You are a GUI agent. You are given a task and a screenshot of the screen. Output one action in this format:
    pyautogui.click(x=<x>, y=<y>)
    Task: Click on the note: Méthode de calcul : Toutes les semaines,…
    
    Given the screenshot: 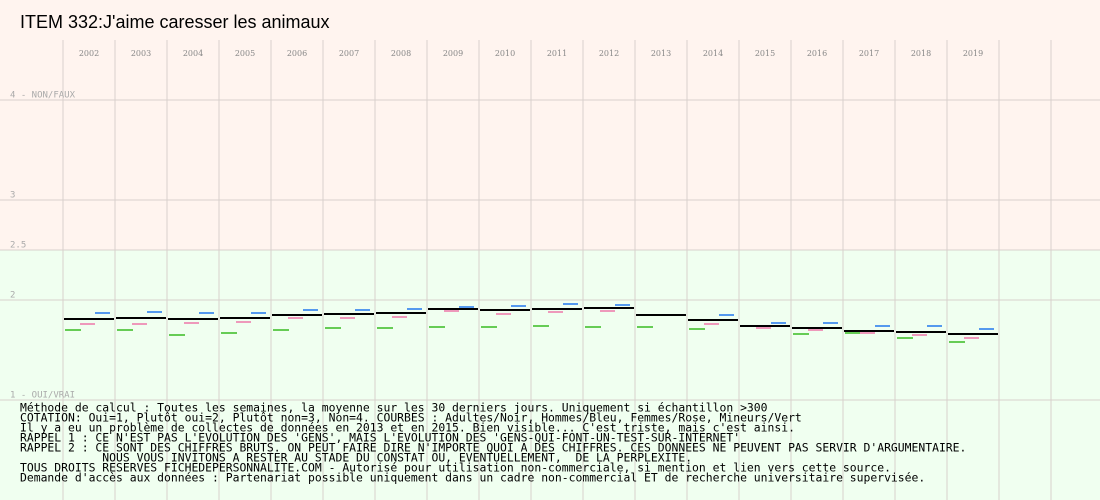 What is the action you would take?
    pyautogui.click(x=394, y=408)
    